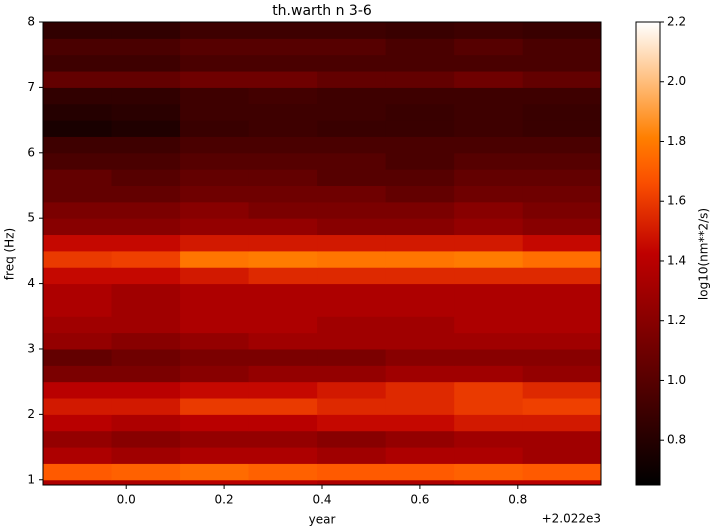 The width and height of the screenshot is (713, 531). Describe the element at coordinates (126, 500) in the screenshot. I see `x-tick-label: 0.0` at that location.